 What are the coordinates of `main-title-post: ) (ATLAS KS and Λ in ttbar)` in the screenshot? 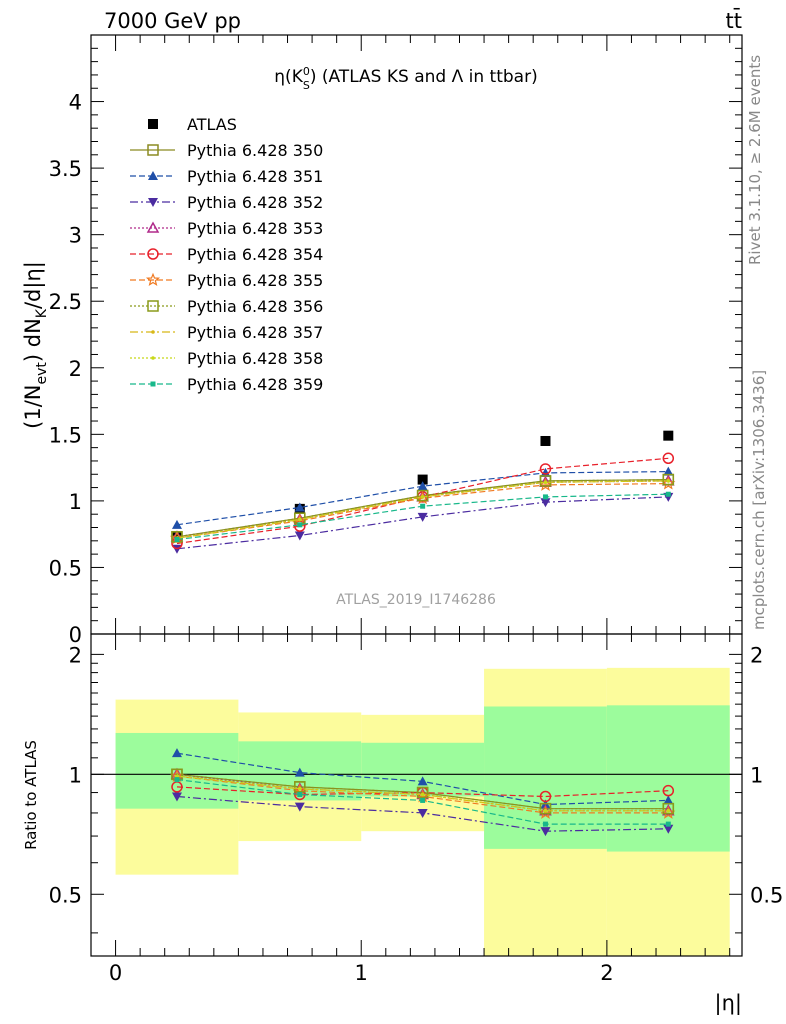 It's located at (424, 77).